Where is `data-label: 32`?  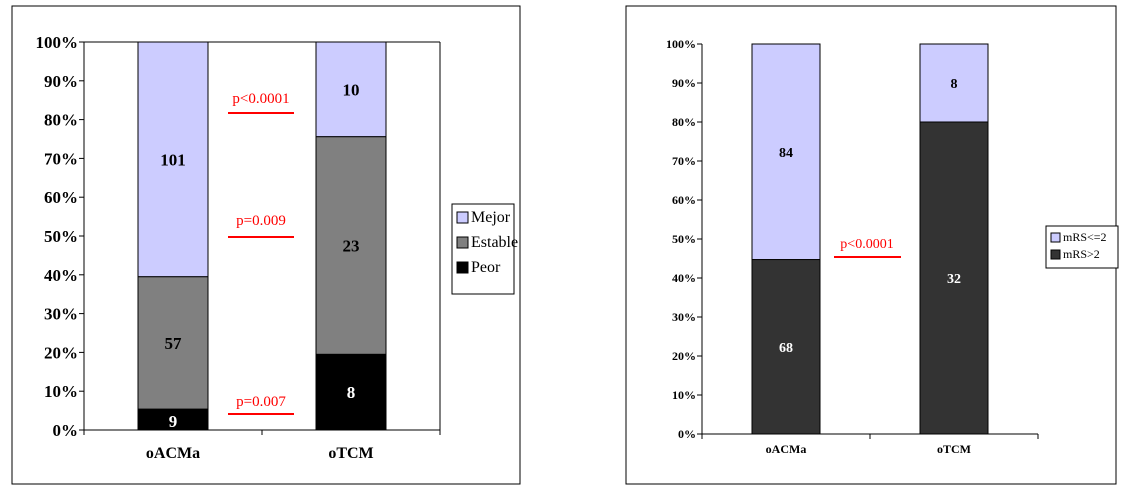
data-label: 32 is located at coordinates (954, 279).